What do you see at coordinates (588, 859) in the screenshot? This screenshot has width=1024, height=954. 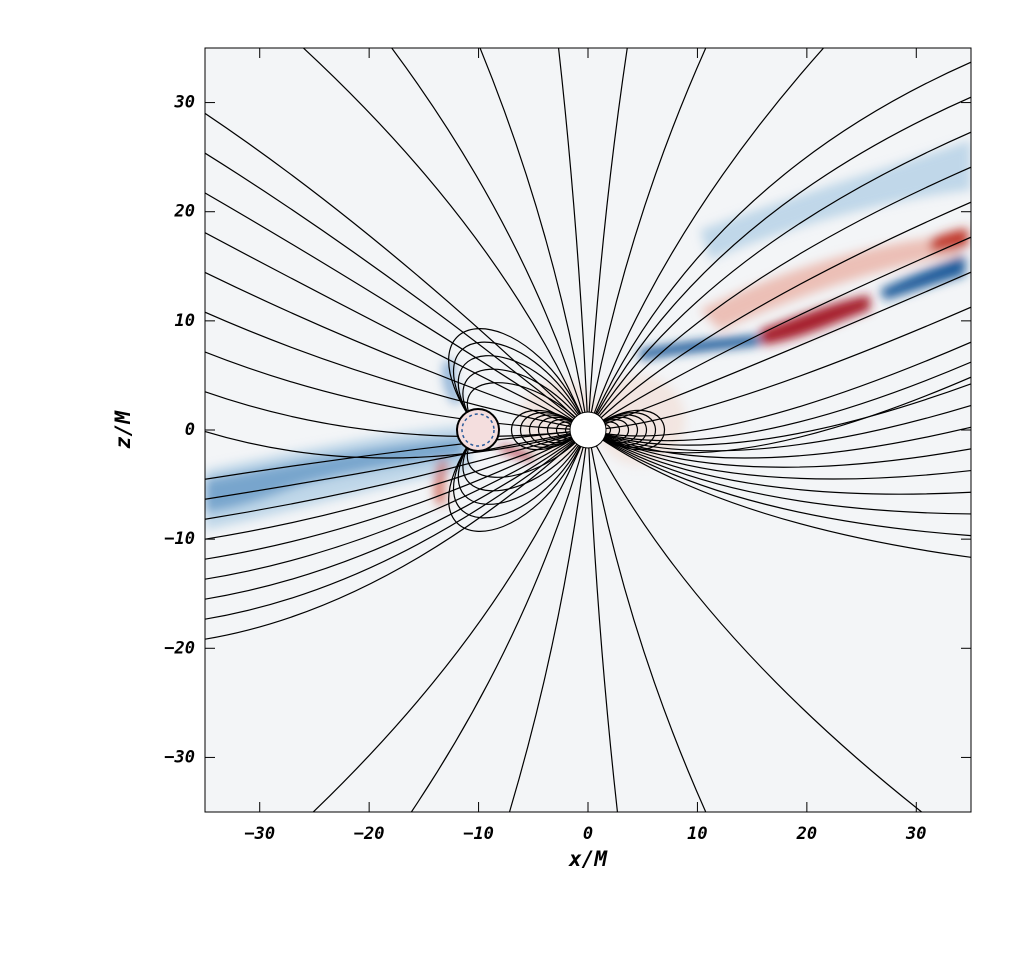 I see `x-axis-label: x/M` at bounding box center [588, 859].